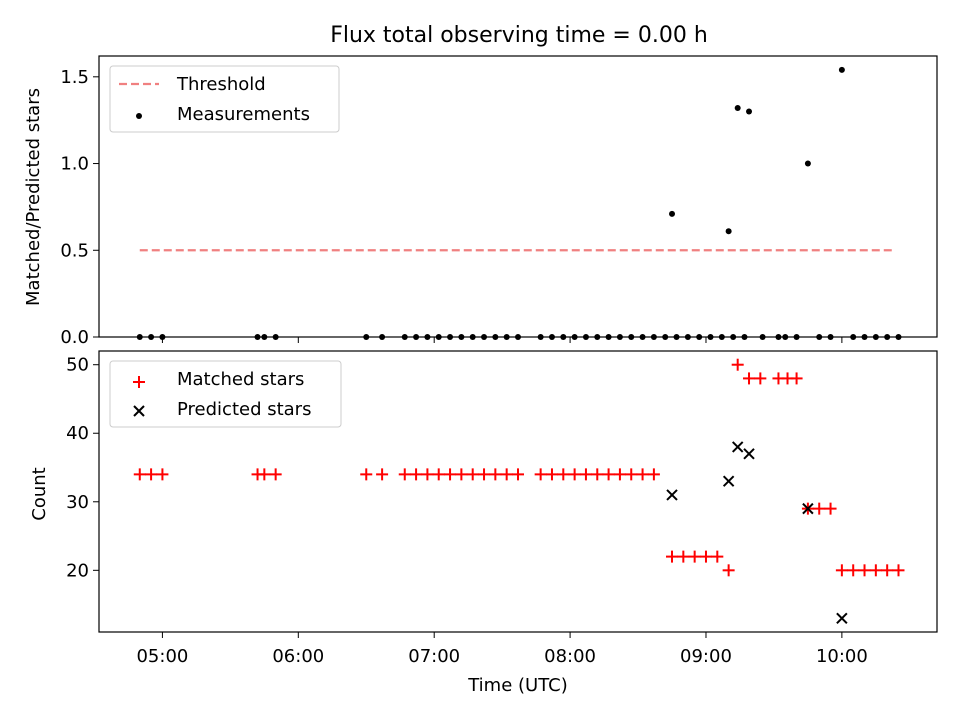  Describe the element at coordinates (502, 340) in the screenshot. I see `top-x-axis` at that location.